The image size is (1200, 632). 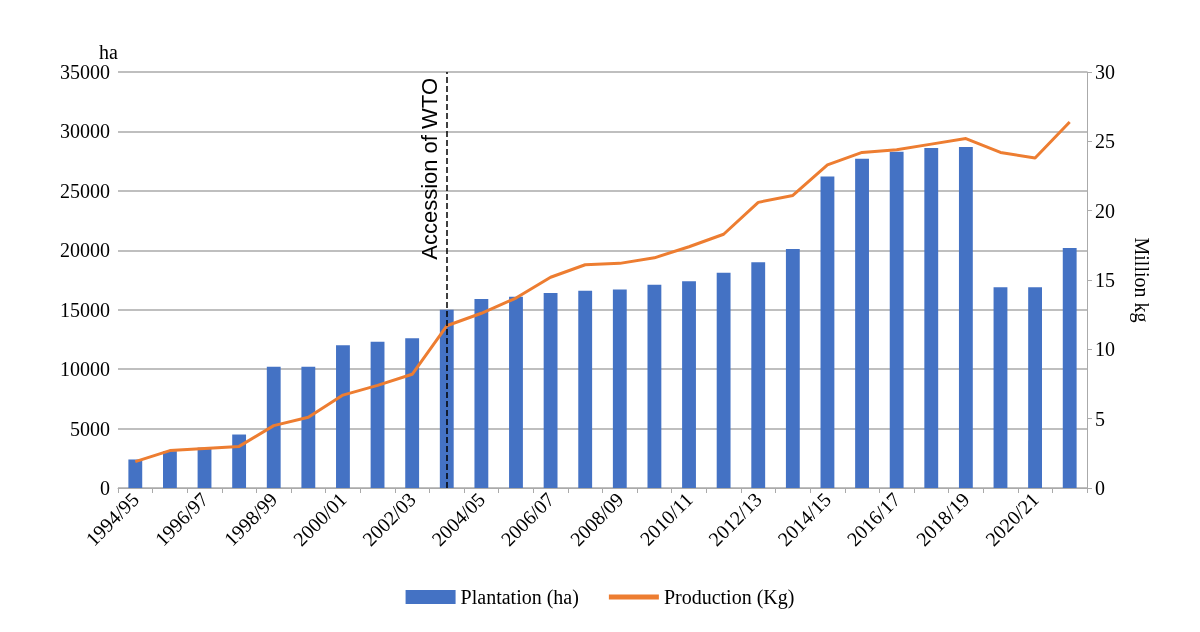 I want to click on y-axis-title: ha, so click(x=109, y=52).